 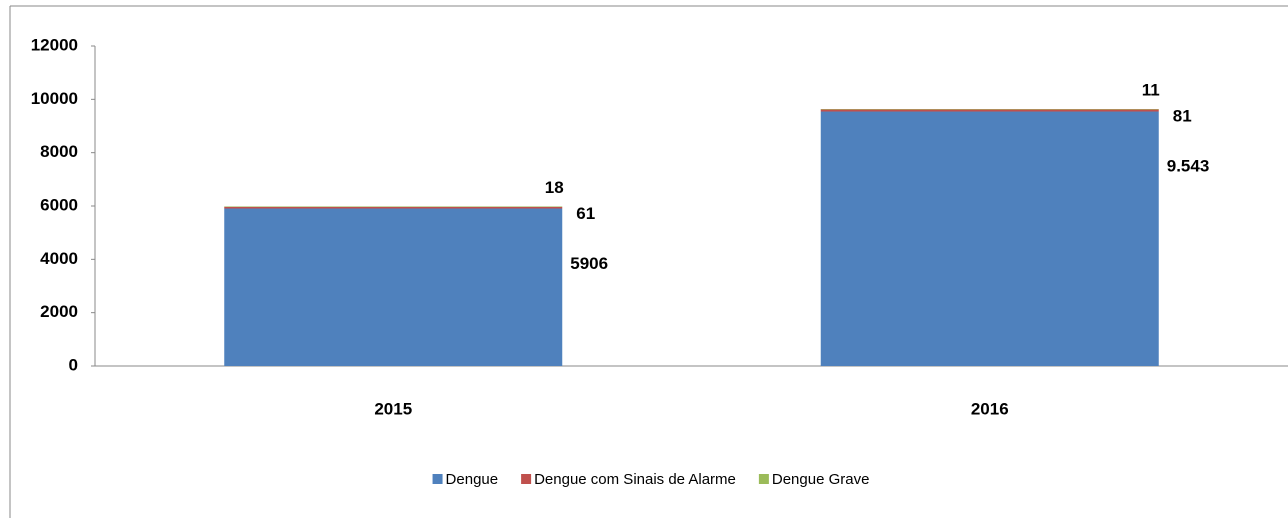 I want to click on y-tick-label: 4000, so click(x=59, y=258).